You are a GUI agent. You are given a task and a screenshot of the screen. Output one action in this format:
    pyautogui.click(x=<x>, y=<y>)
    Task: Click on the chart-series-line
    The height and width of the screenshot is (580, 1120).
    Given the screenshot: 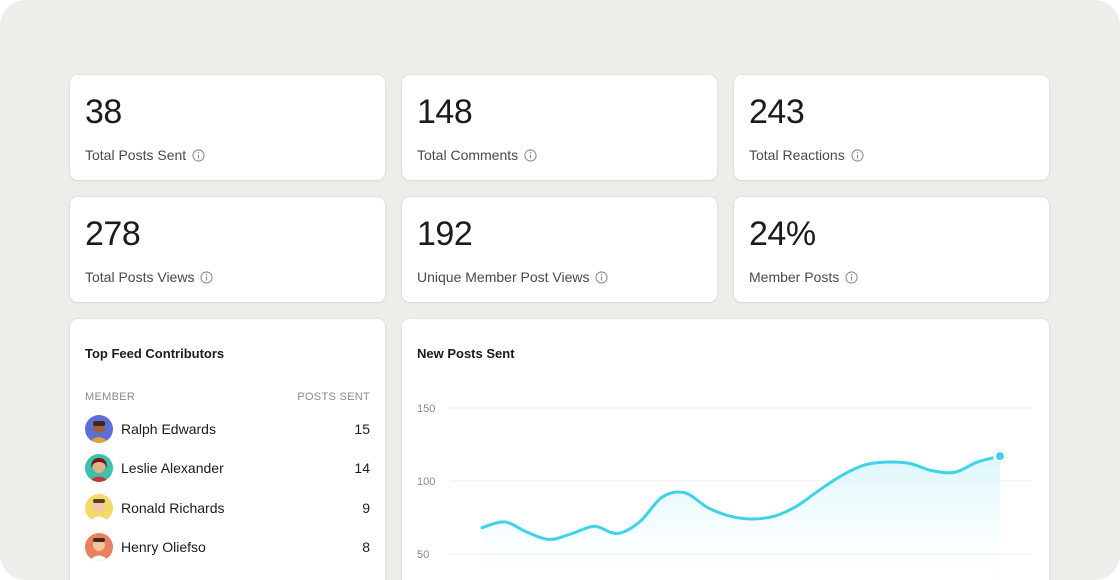 What is the action you would take?
    pyautogui.click(x=741, y=497)
    